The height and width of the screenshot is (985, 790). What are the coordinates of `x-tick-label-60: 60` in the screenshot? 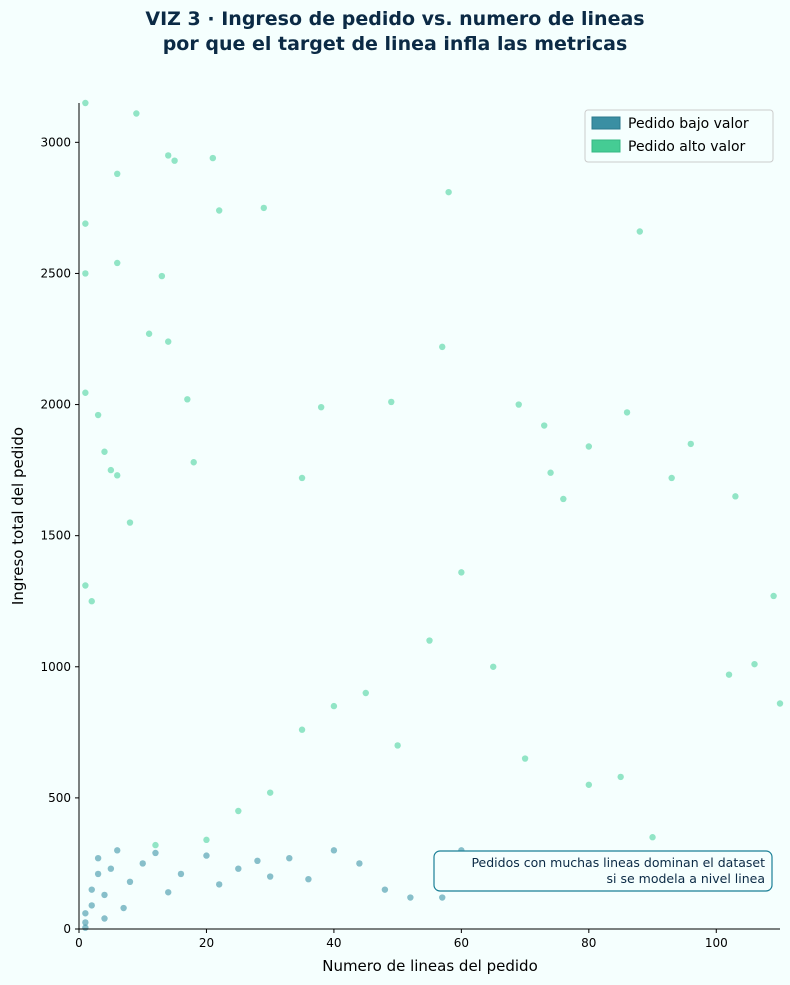 It's located at (461, 943).